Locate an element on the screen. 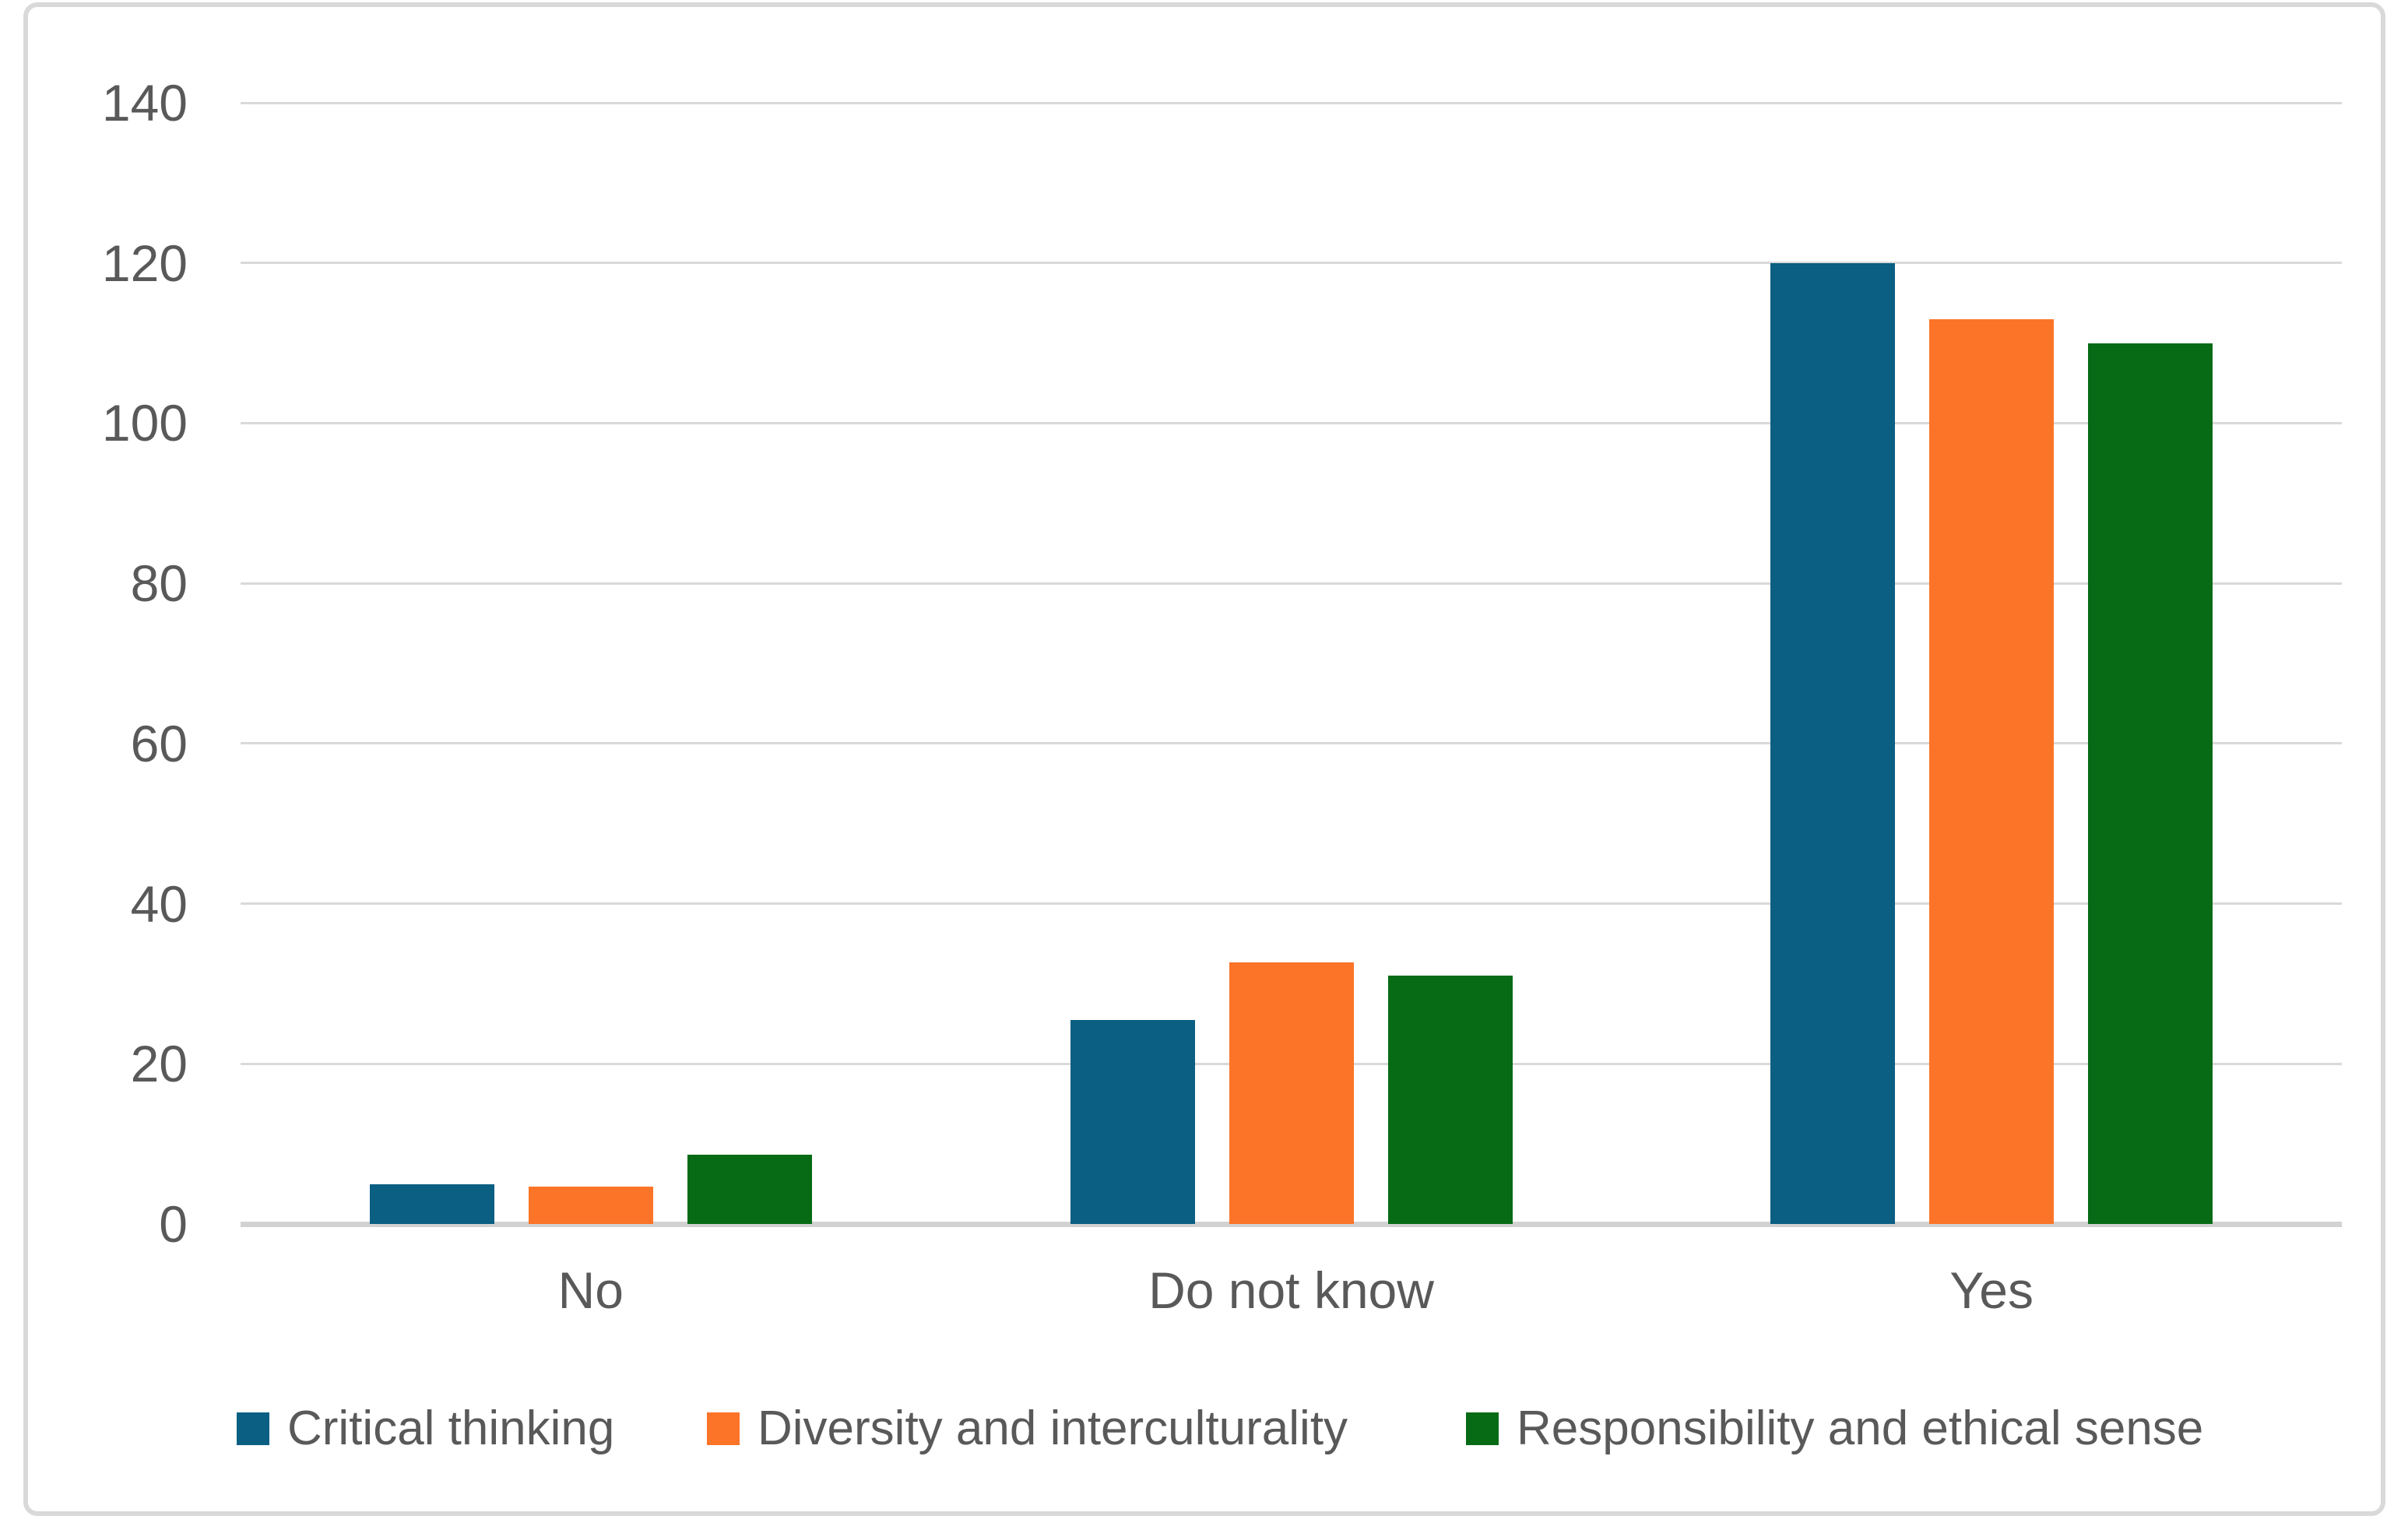 The image size is (2408, 1537). legend-item-critical-thinking: Critical thinking is located at coordinates (425, 1428).